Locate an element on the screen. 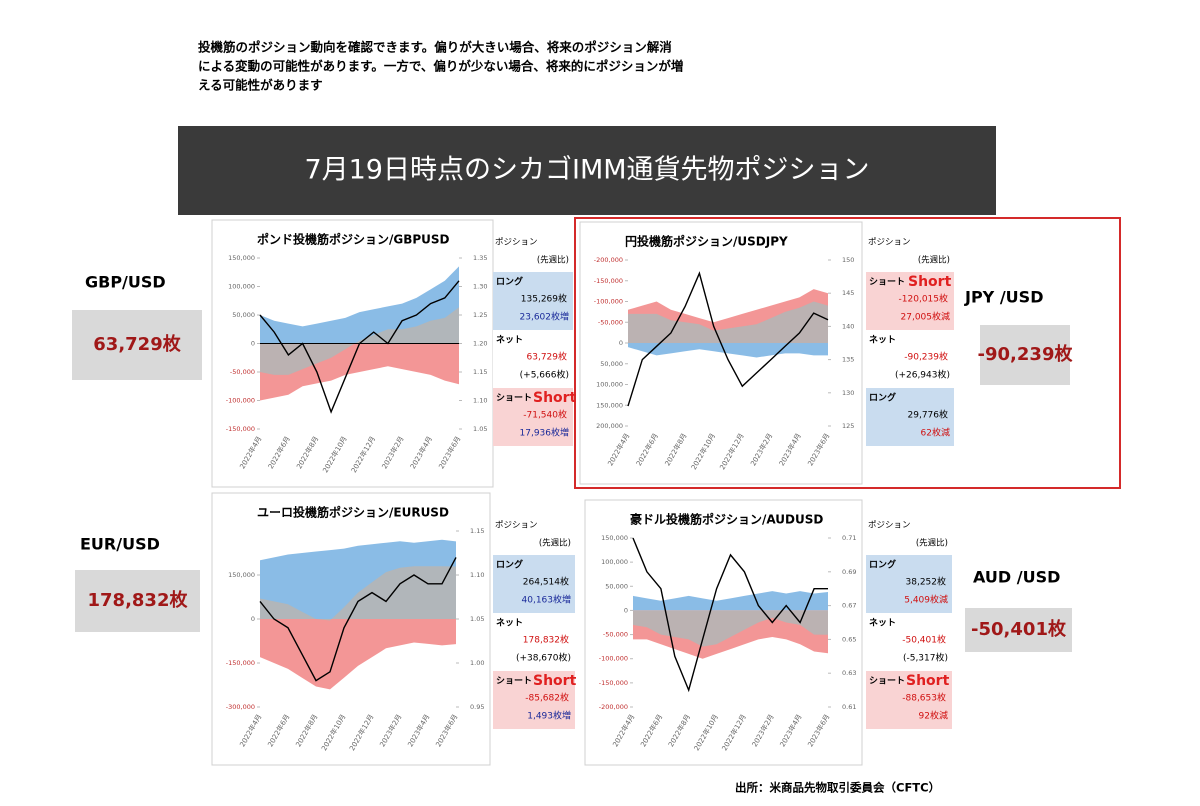  pair-value: 63,729枚 is located at coordinates (137, 344).